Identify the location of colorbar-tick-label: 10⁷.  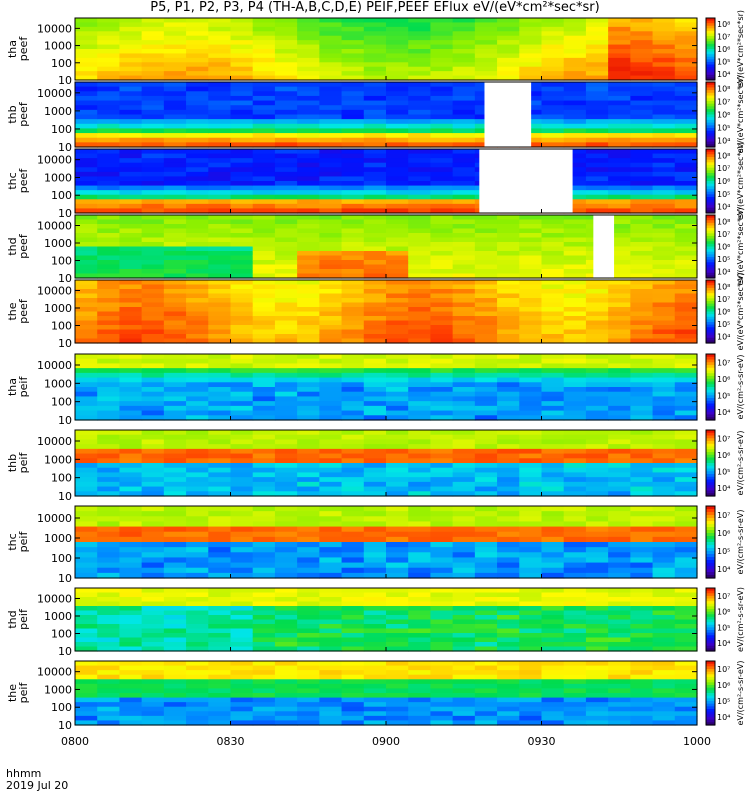
(723, 438).